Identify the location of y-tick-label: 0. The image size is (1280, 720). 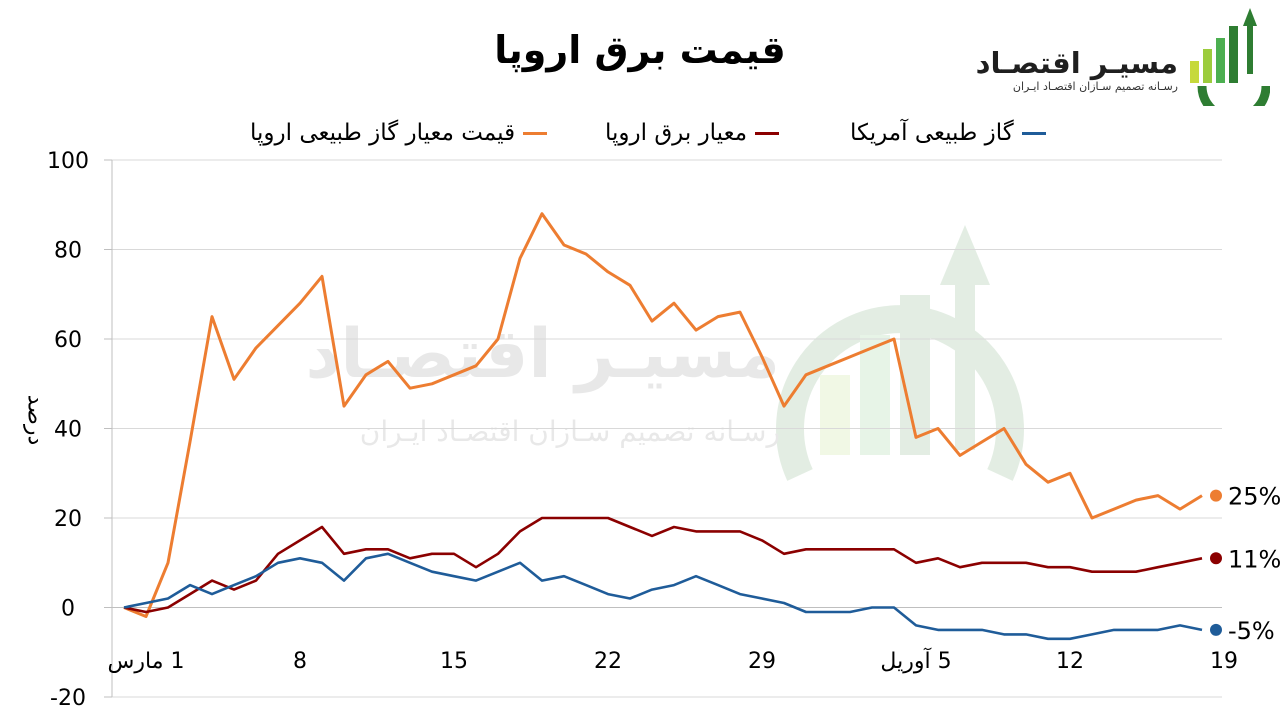
(68, 609).